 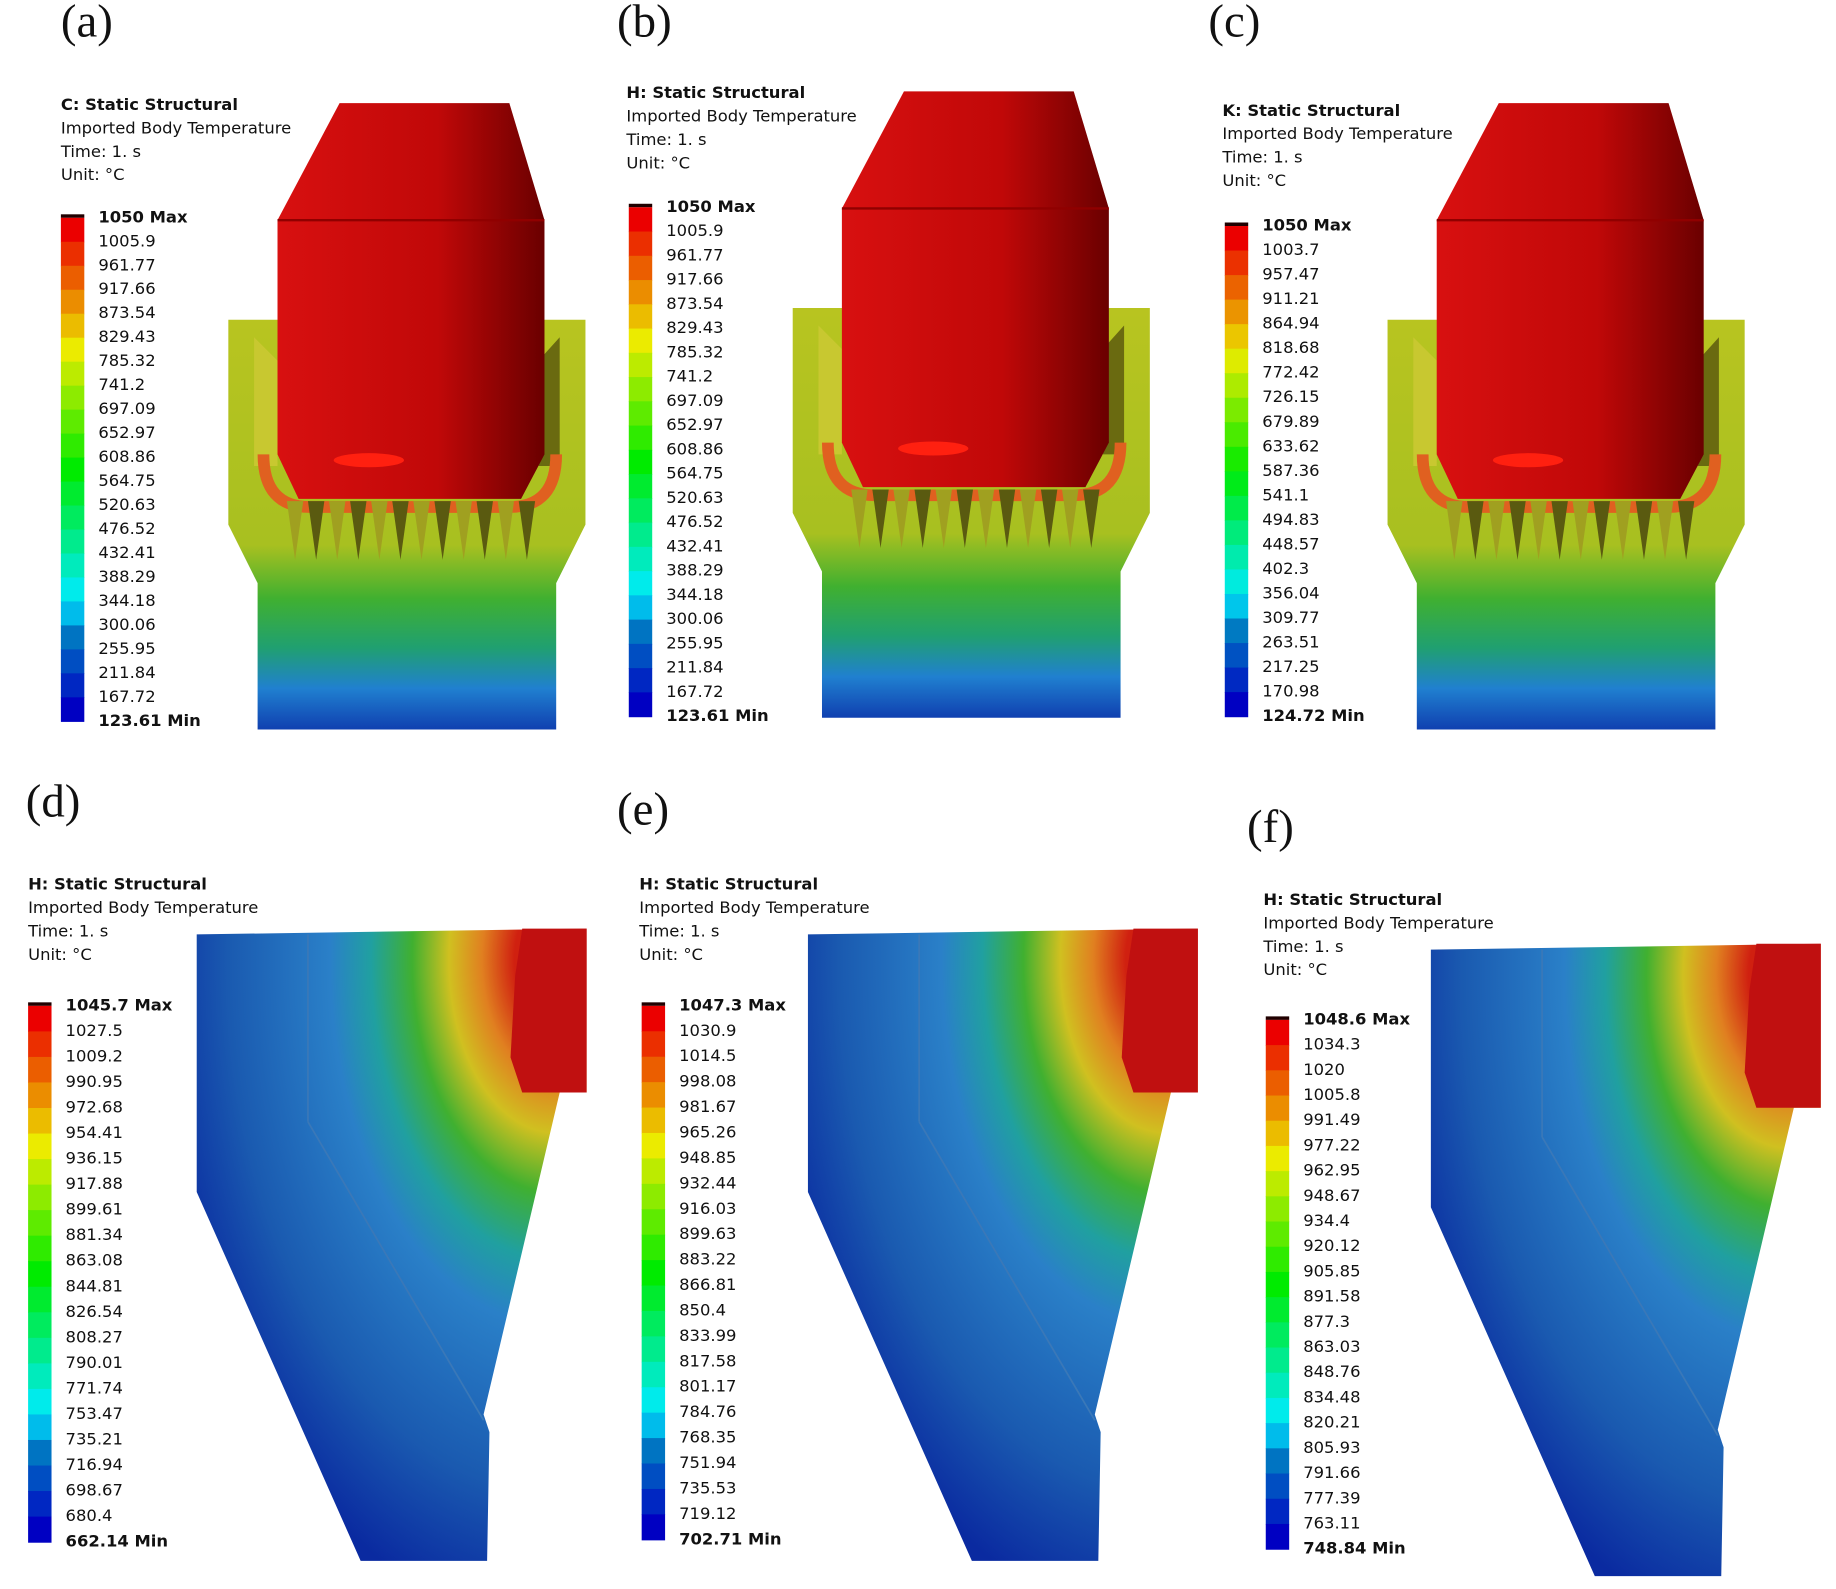 What do you see at coordinates (94, 1362) in the screenshot?
I see `legend-label: 790.01` at bounding box center [94, 1362].